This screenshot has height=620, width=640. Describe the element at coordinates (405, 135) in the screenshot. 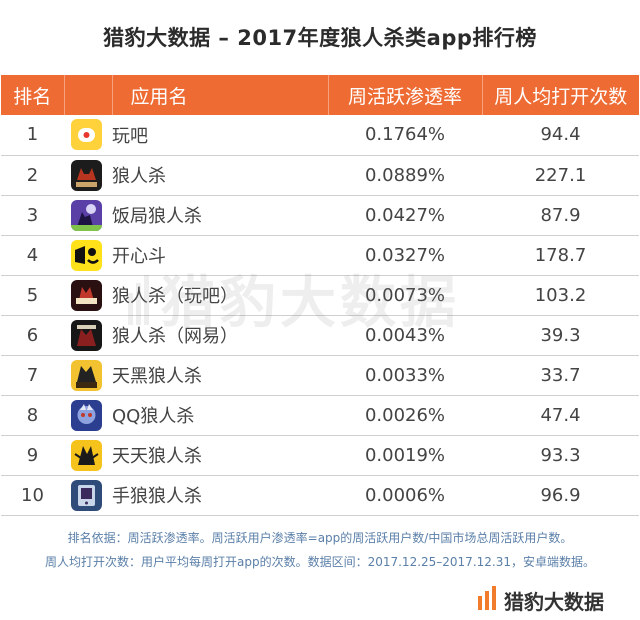

I see `penetration-cell: 0.1764%` at that location.